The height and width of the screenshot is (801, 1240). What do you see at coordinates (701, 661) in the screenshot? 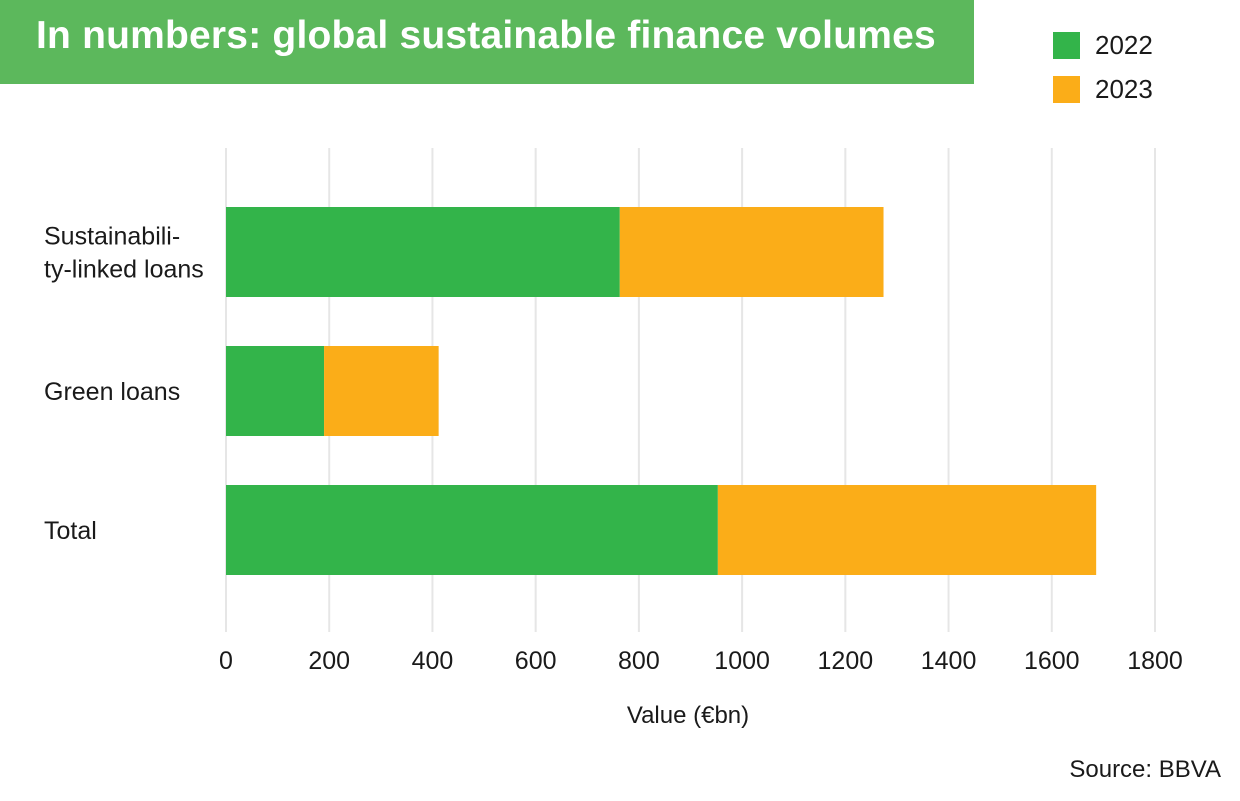
I see `x-tick-labels: 0 200 400 600 800 1000 1200 1400 1600 1800` at bounding box center [701, 661].